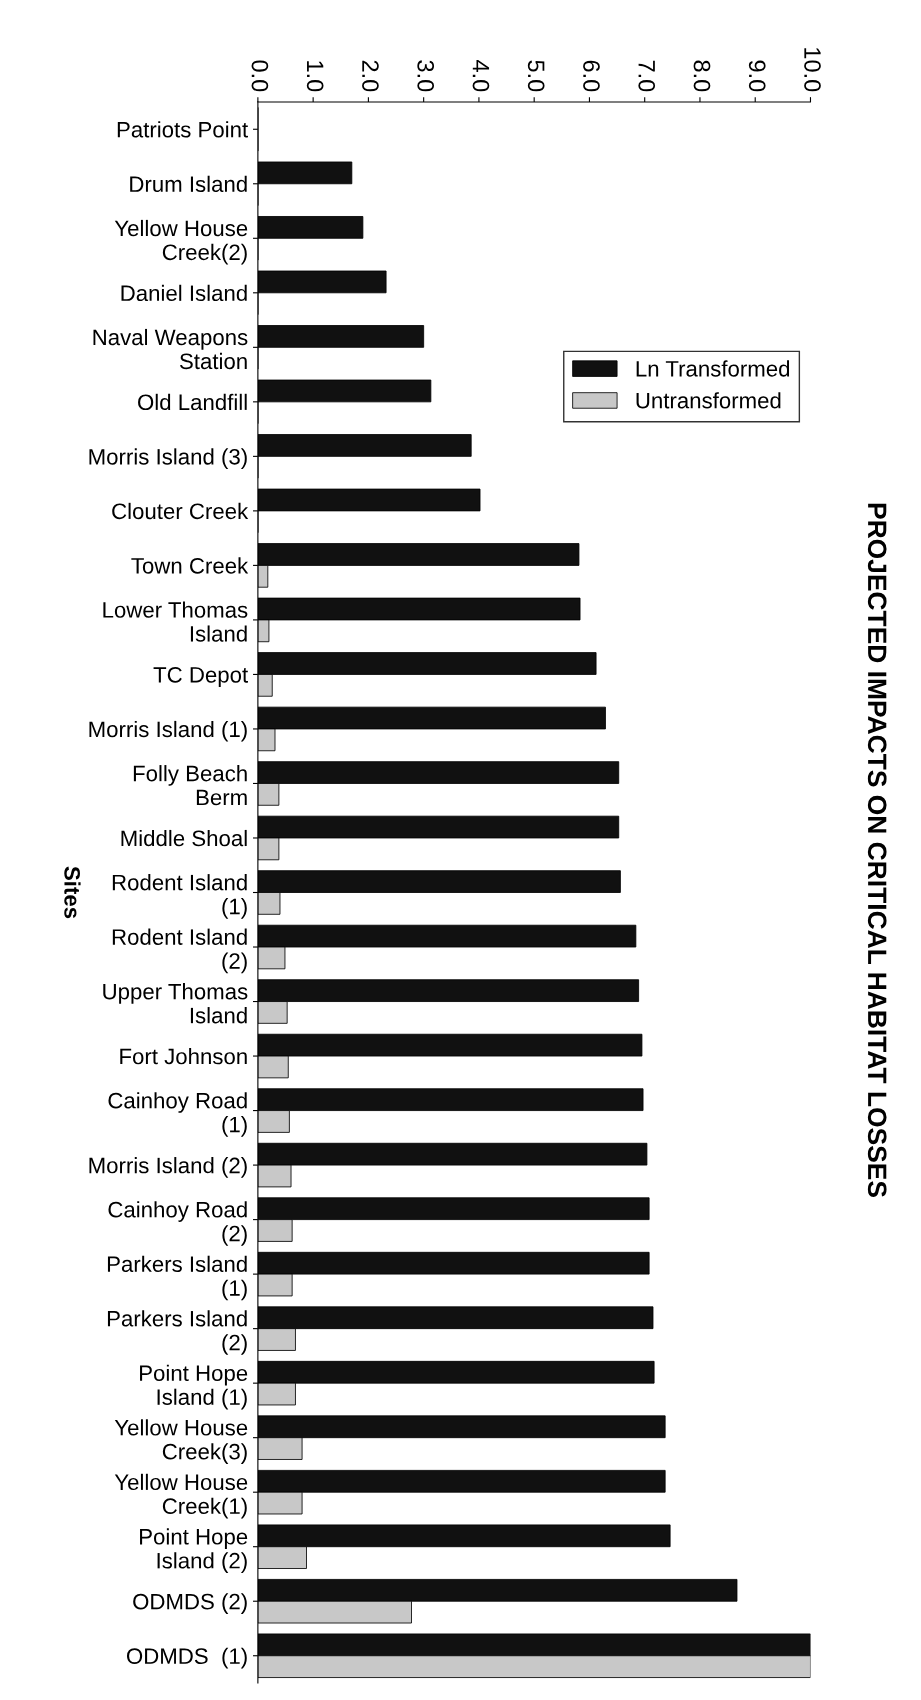  Describe the element at coordinates (426, 76) in the screenshot. I see `x-tick-label: 3.0` at that location.